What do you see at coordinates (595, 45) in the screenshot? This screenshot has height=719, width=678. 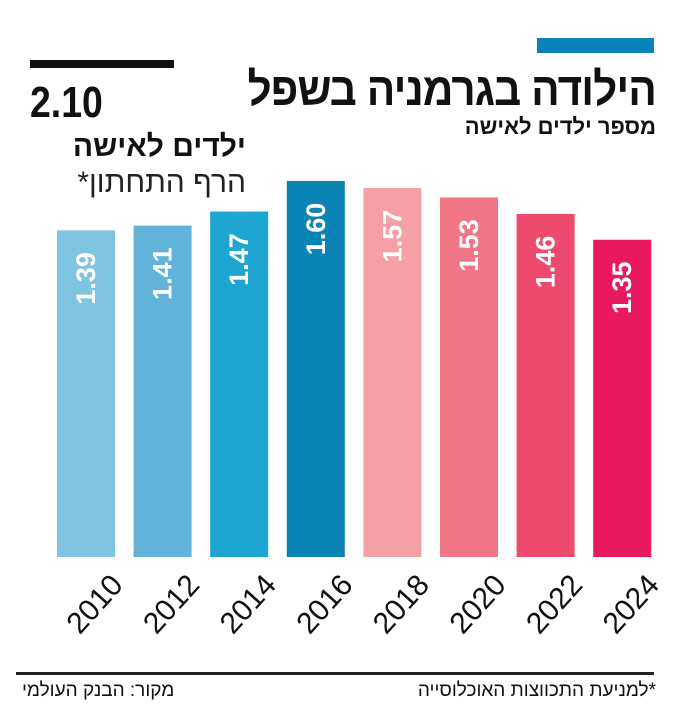 I see `accent-bar` at bounding box center [595, 45].